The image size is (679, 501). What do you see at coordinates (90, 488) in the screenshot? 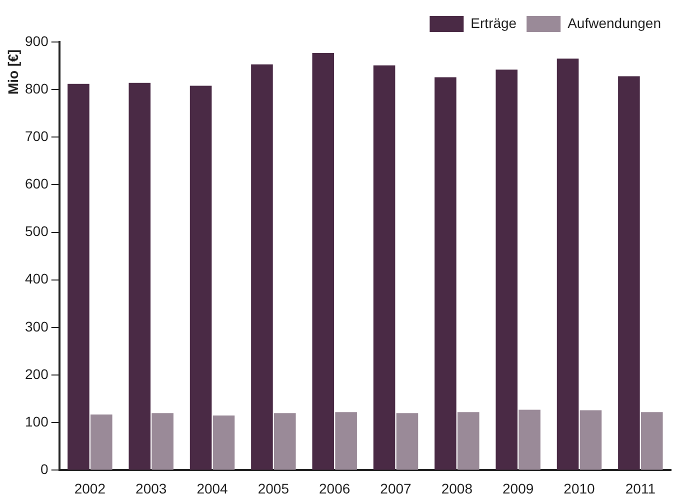
I see `x-tick-label: 2002` at bounding box center [90, 488].